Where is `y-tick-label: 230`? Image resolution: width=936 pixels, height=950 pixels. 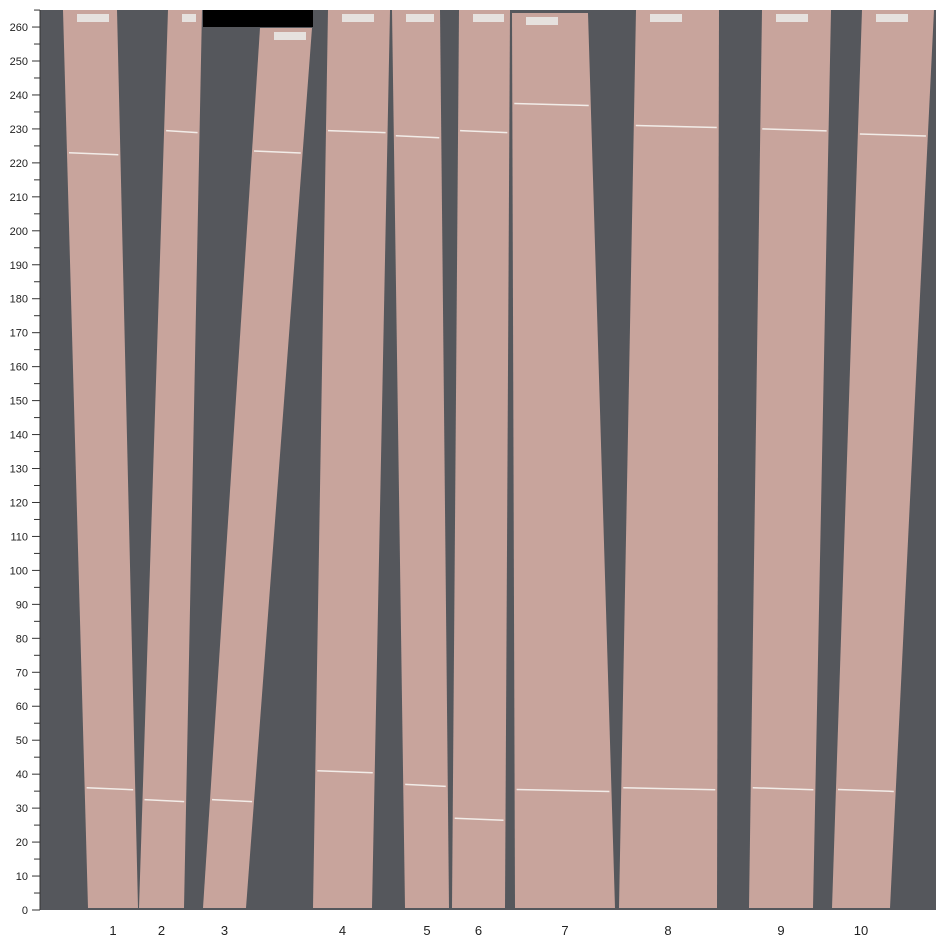 y-tick-label: 230 is located at coordinates (19, 130).